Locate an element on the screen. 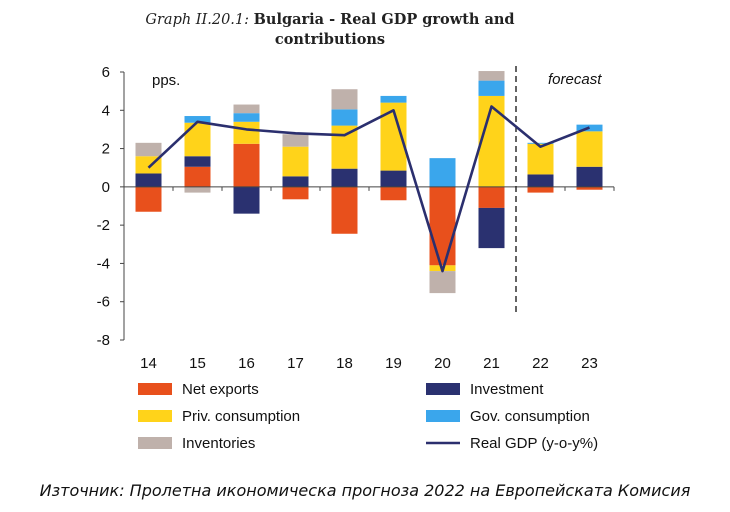  y-tick-label: 4 is located at coordinates (106, 110).